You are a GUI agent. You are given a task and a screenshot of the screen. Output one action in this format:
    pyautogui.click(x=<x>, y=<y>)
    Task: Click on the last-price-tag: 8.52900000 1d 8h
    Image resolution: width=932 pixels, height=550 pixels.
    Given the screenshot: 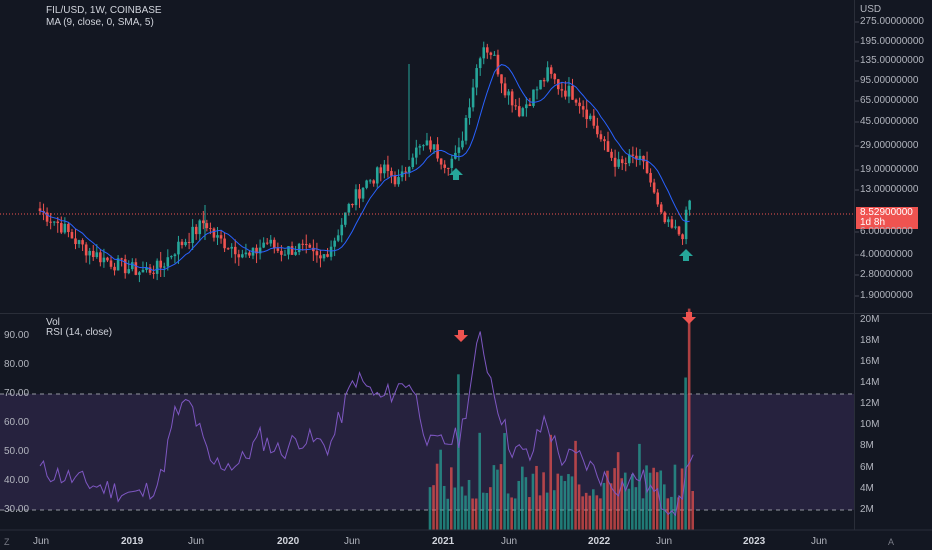 What is the action you would take?
    pyautogui.click(x=887, y=218)
    